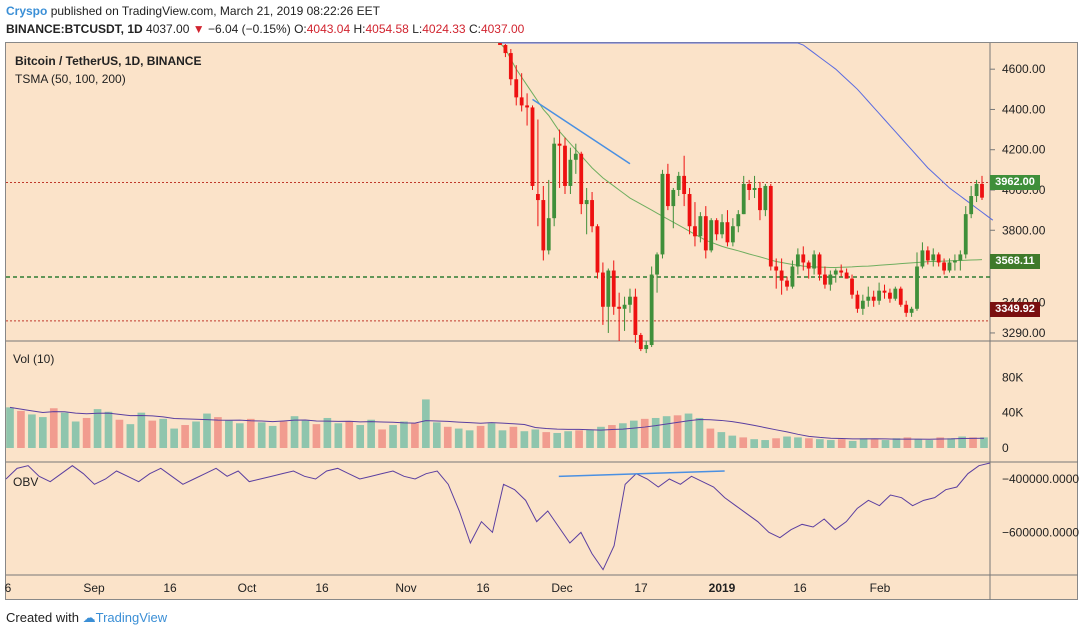 The height and width of the screenshot is (637, 1083). Describe the element at coordinates (168, 29) in the screenshot. I see `last-price: 4037.00` at that location.